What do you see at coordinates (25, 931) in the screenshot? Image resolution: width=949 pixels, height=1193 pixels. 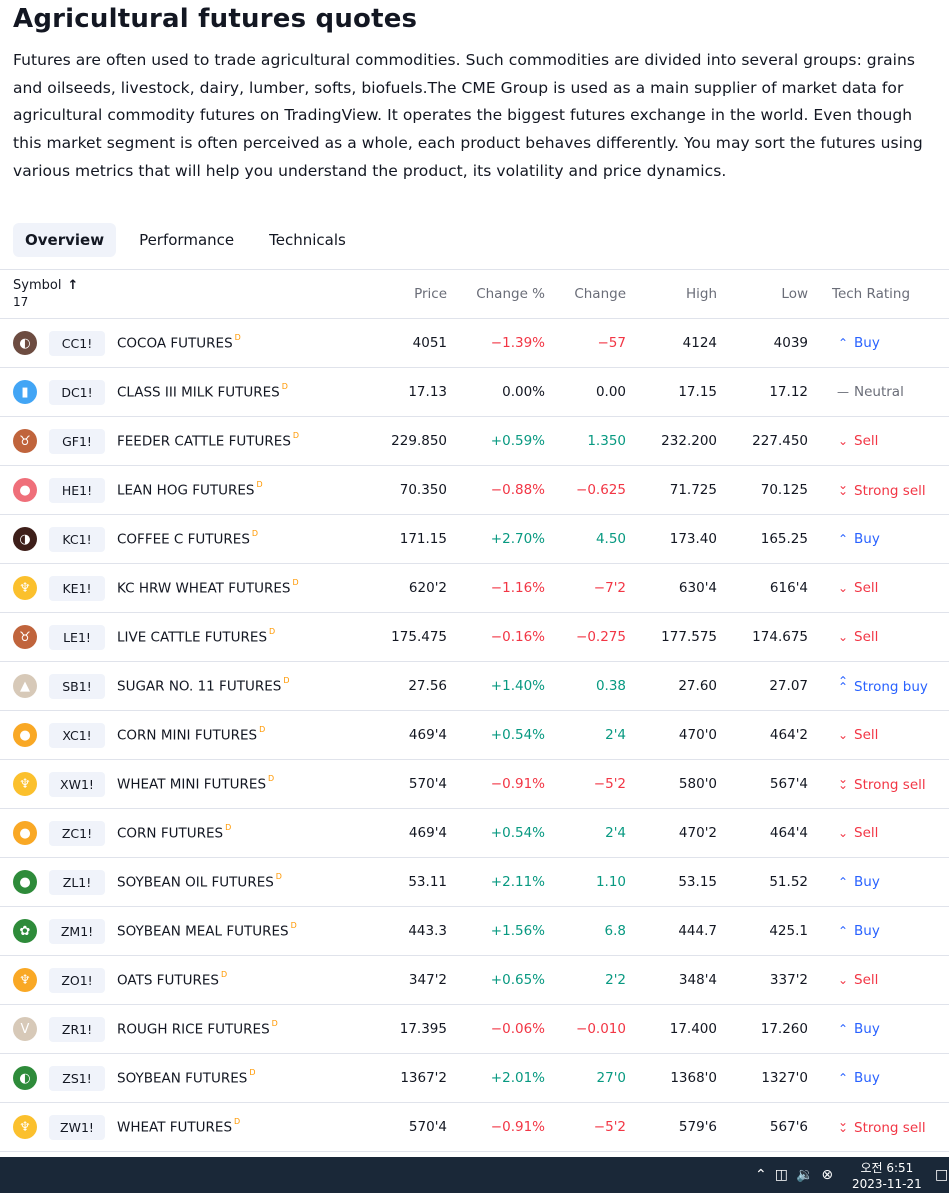 I see `soy-meal-icon: ✿` at bounding box center [25, 931].